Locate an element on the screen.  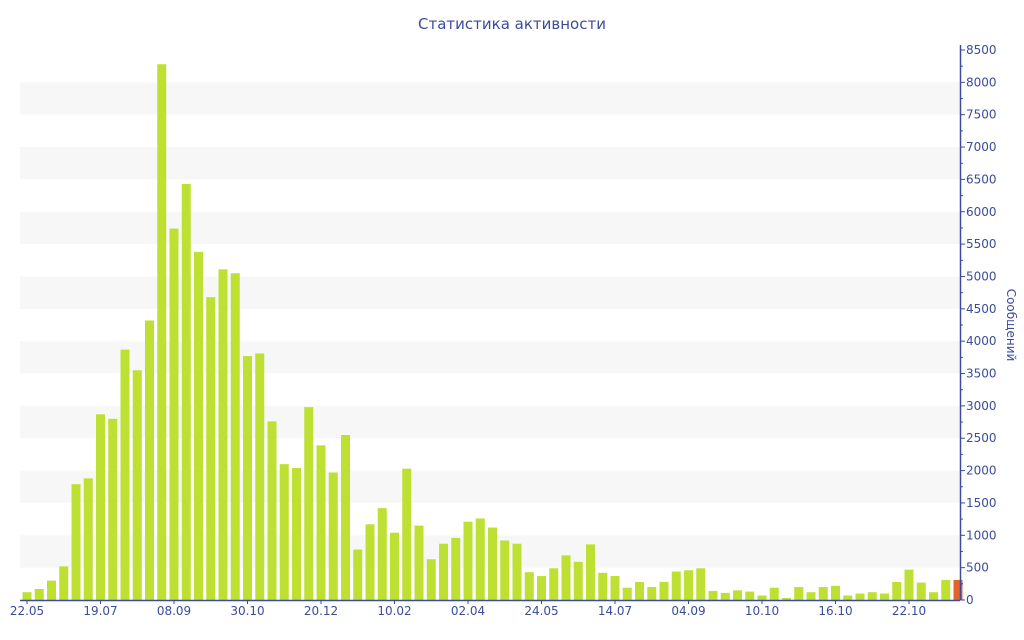
y-tick-label: 3000 is located at coordinates (981, 406).